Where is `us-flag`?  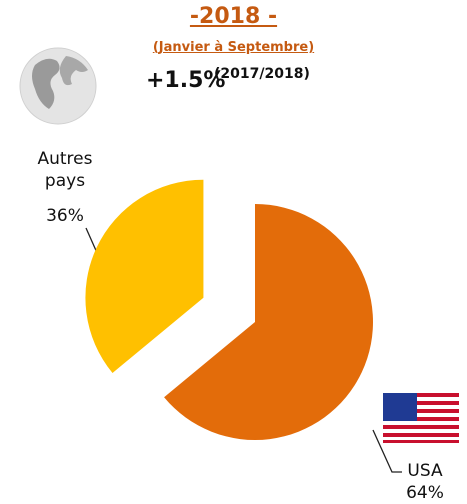
us-flag is located at coordinates (421, 418).